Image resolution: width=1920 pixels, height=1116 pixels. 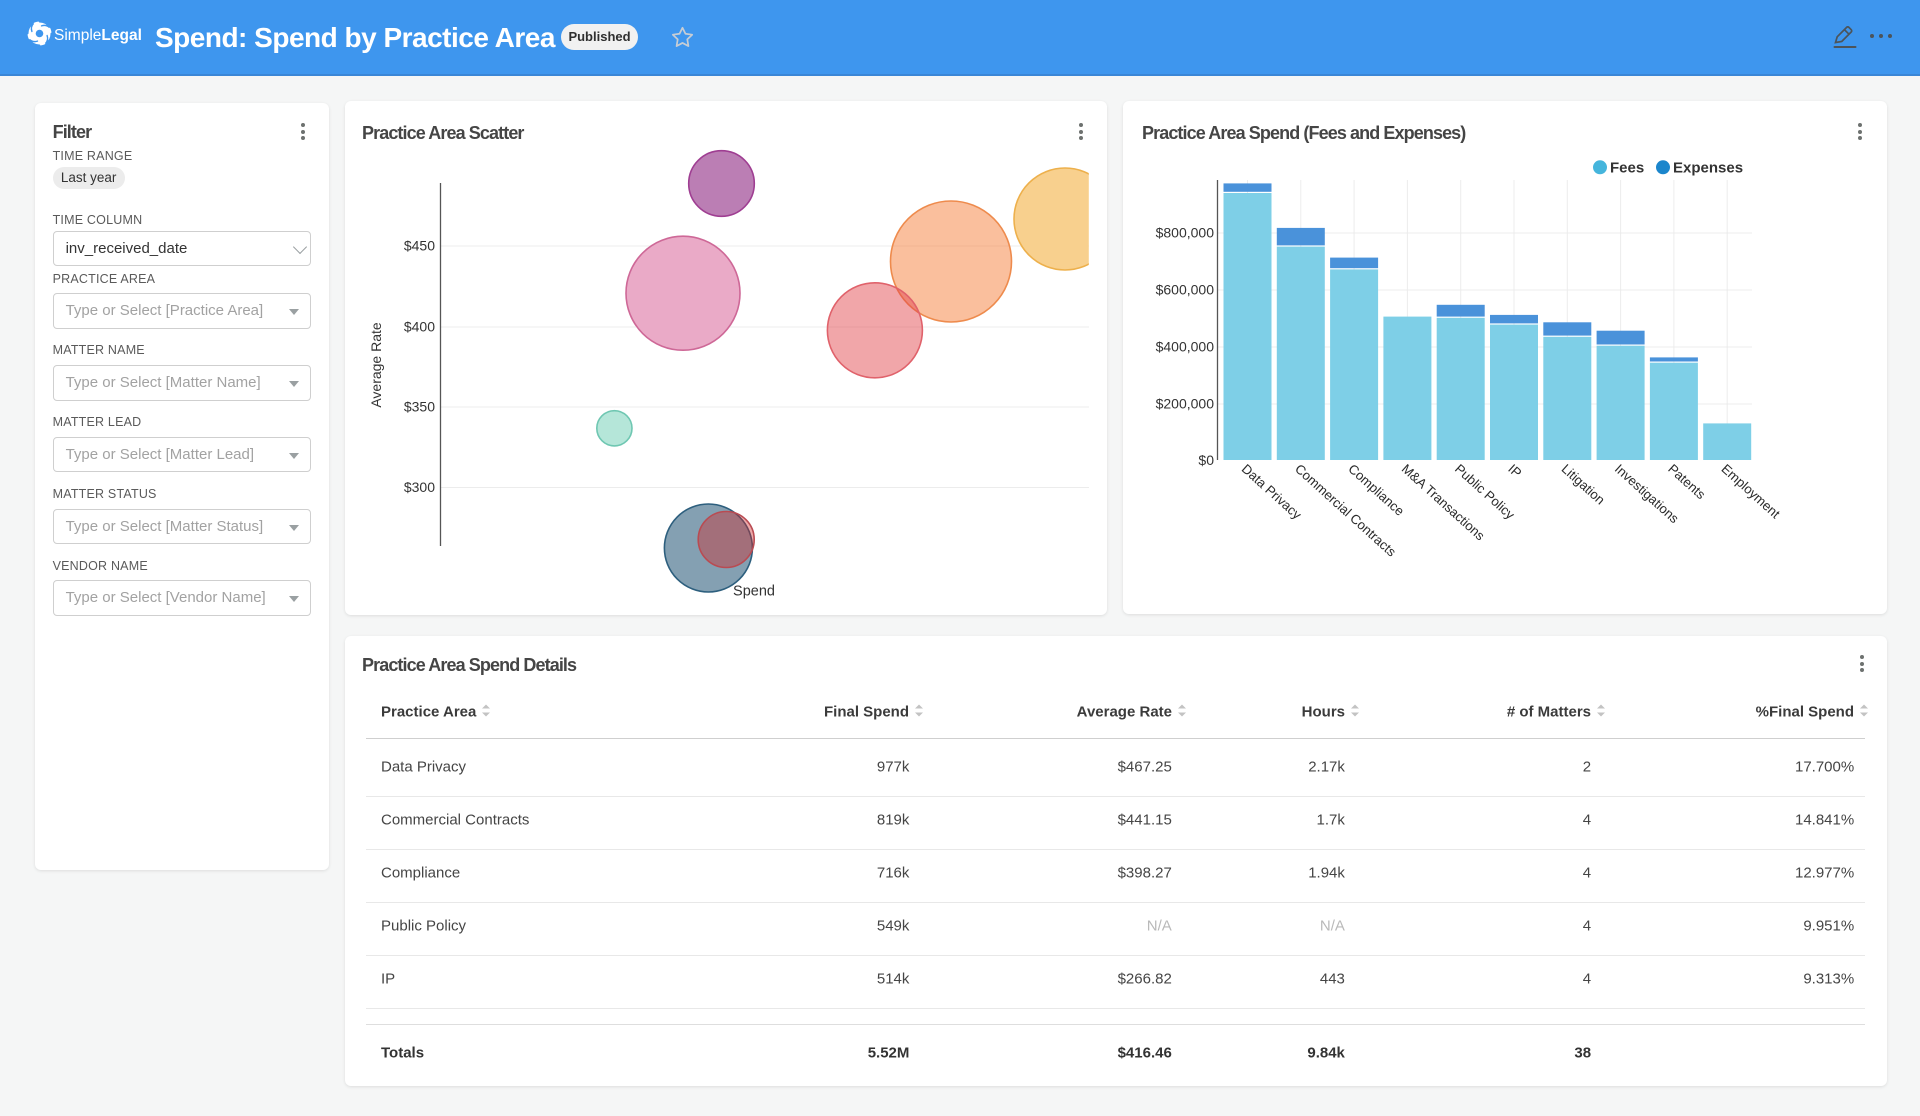 What do you see at coordinates (1751, 491) in the screenshot?
I see `svg-text: Employment` at bounding box center [1751, 491].